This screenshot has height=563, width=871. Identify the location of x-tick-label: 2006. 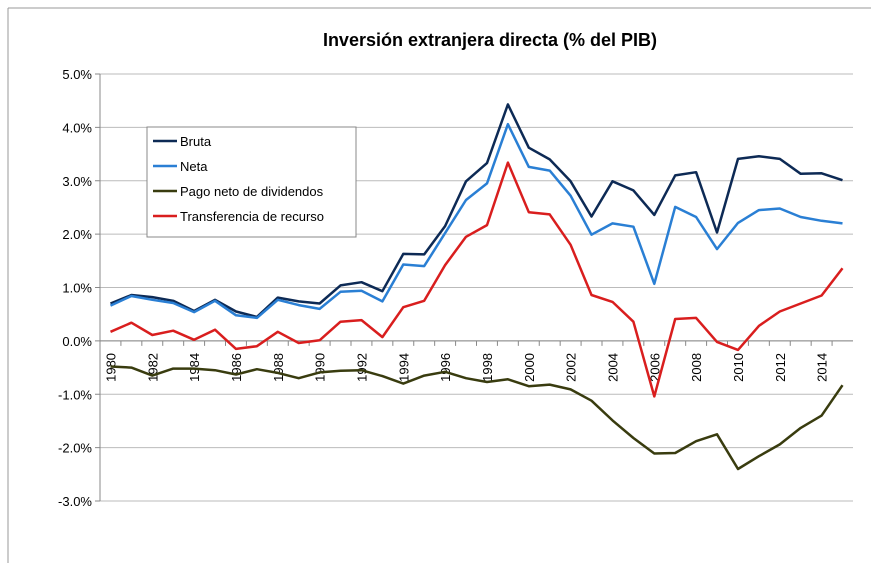
(654, 367).